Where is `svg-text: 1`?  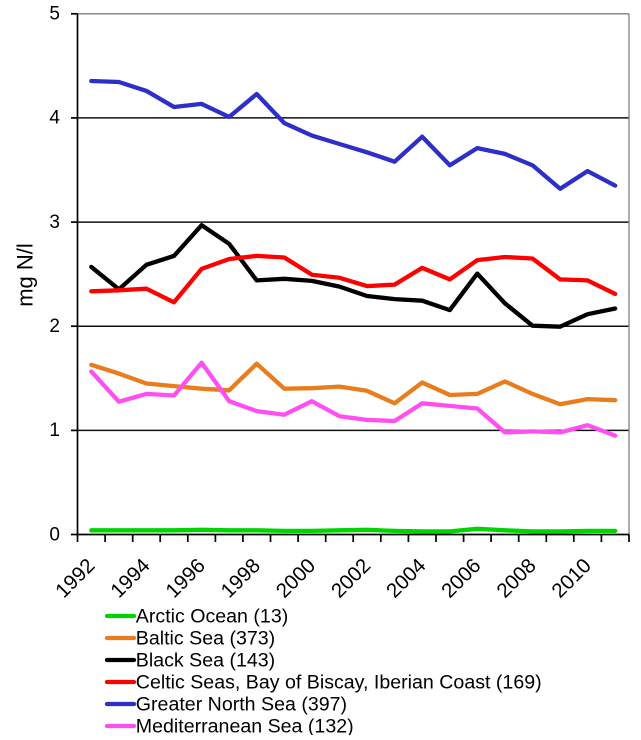
svg-text: 1 is located at coordinates (54, 430).